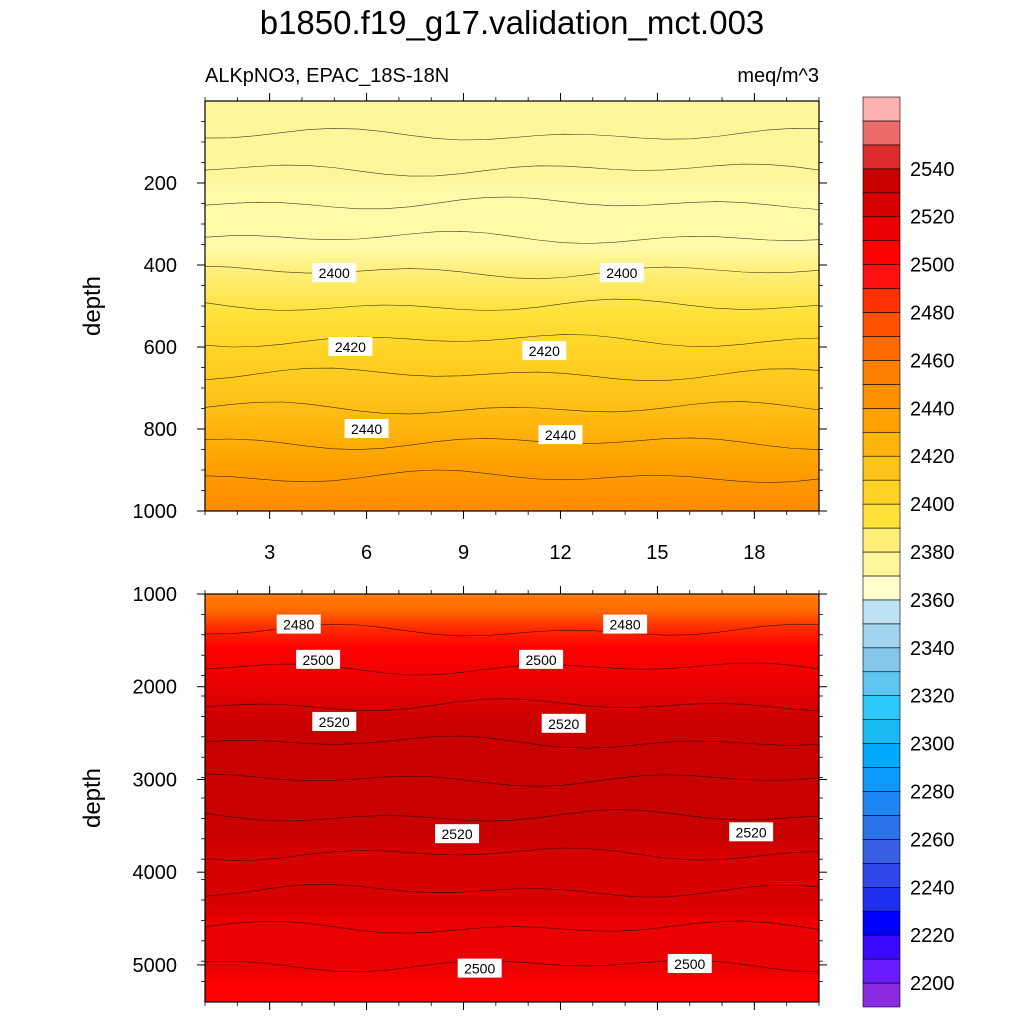 Image resolution: width=1024 pixels, height=1024 pixels. What do you see at coordinates (932, 218) in the screenshot?
I see `colorbar-label: 2520` at bounding box center [932, 218].